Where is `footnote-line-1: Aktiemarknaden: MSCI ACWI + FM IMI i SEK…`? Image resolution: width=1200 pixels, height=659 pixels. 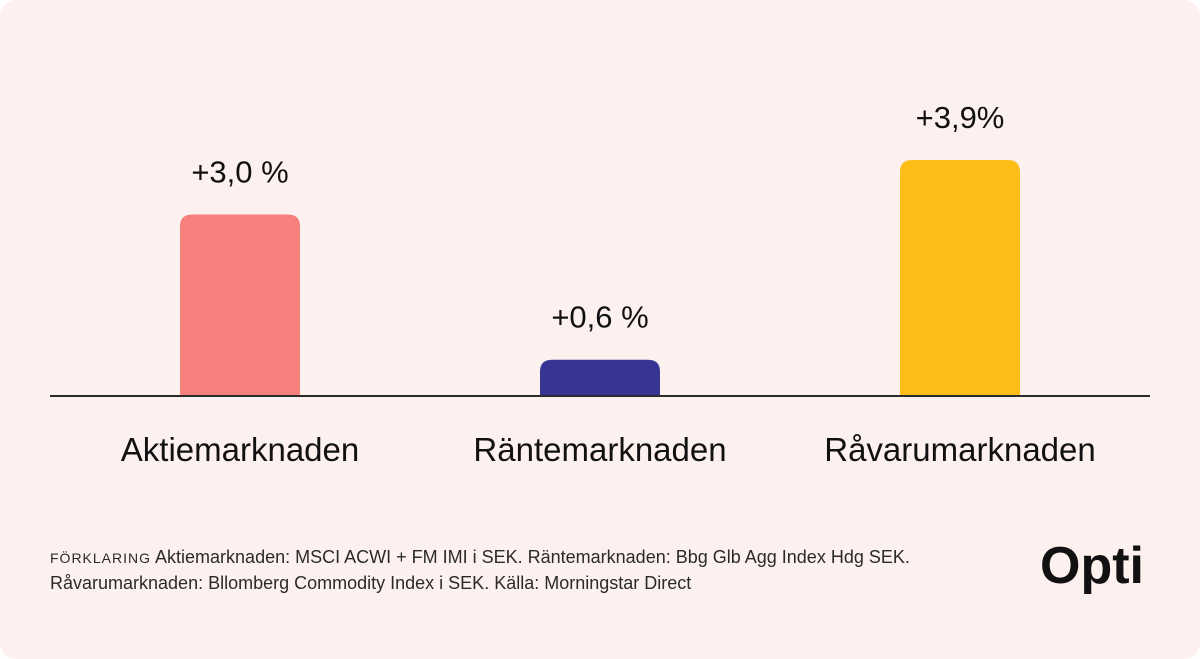 footnote-line-1: Aktiemarknaden: MSCI ACWI + FM IMI i SEK… is located at coordinates (532, 557).